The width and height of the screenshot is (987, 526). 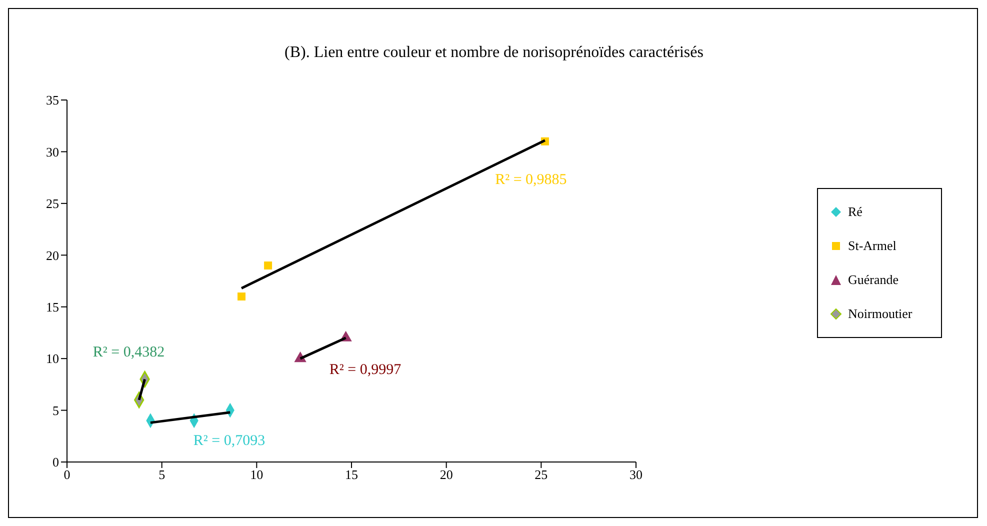 What do you see at coordinates (446, 474) in the screenshot?
I see `x-tick-label: 20` at bounding box center [446, 474].